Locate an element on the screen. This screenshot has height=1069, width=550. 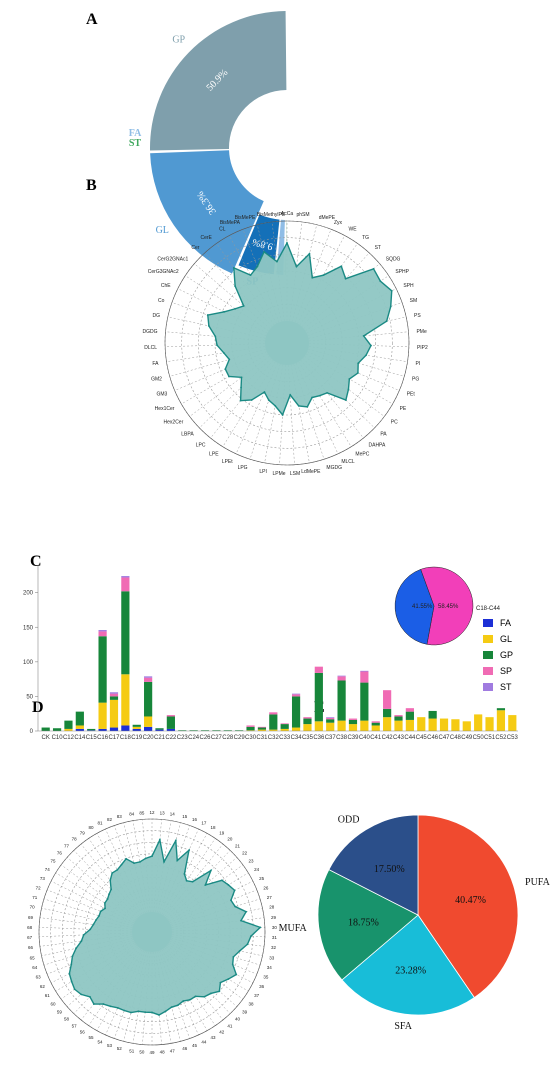
spoke-label: BisMePA is located at coordinates (230, 223).